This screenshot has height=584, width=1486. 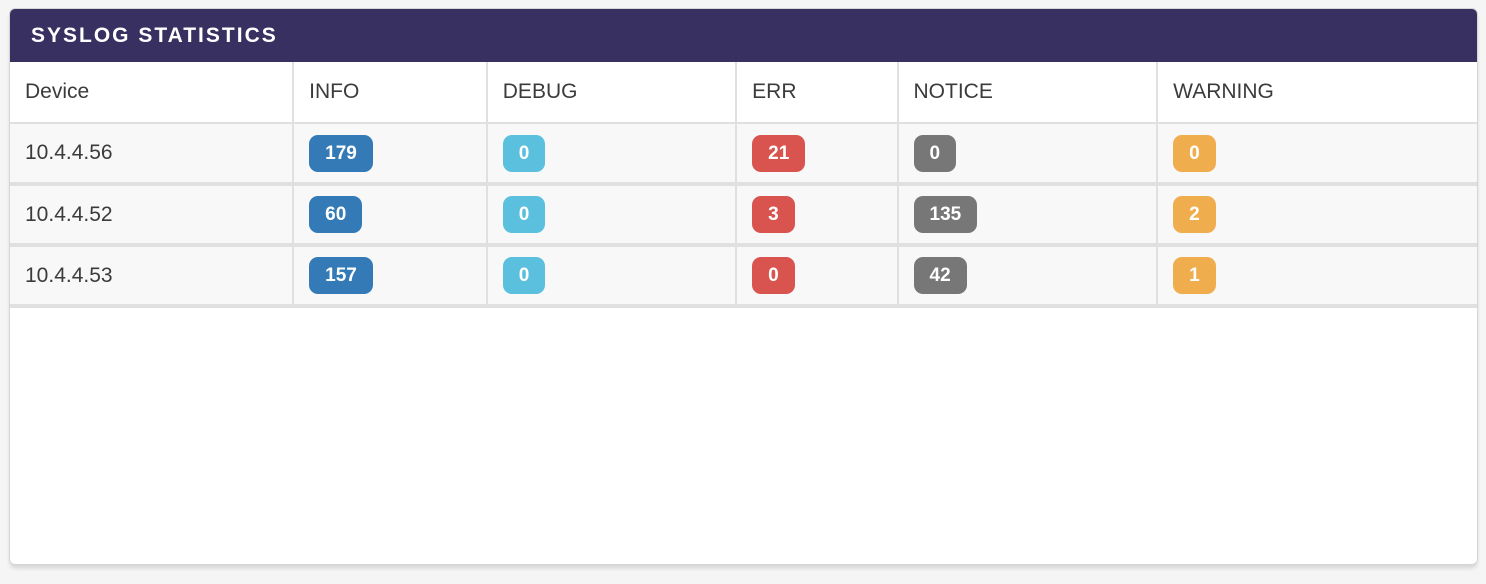 I want to click on table-row: 10.4.4.52 60 0 3 135 2, so click(x=743, y=215).